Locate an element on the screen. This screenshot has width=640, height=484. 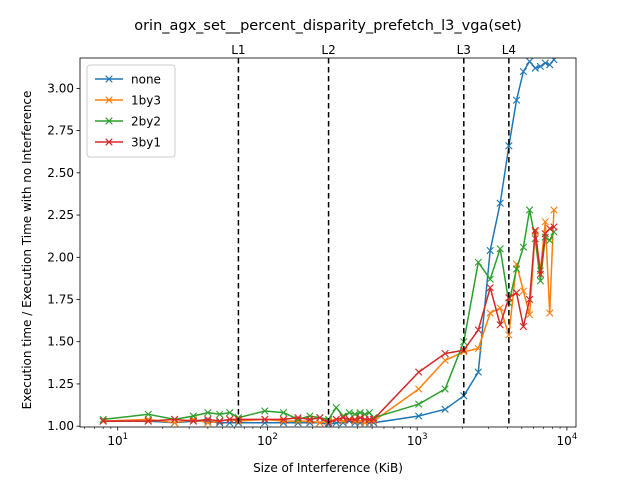
x-tick-label: 10¹ is located at coordinates (117, 440).